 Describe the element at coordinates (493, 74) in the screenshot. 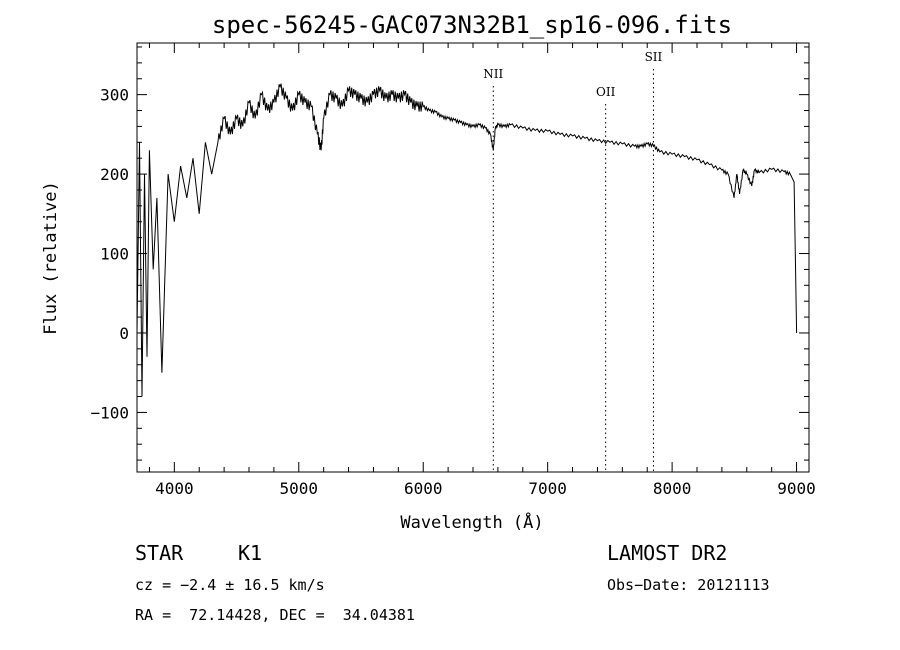

I see `emission-line-label: NII` at that location.